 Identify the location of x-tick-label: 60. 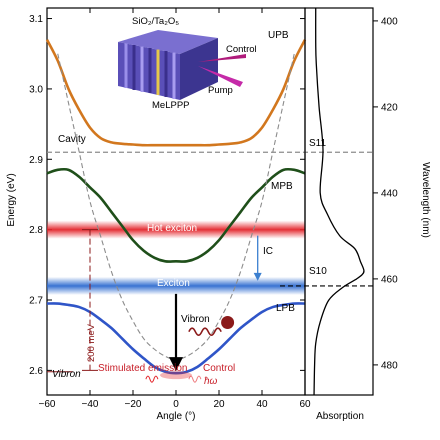
(305, 404).